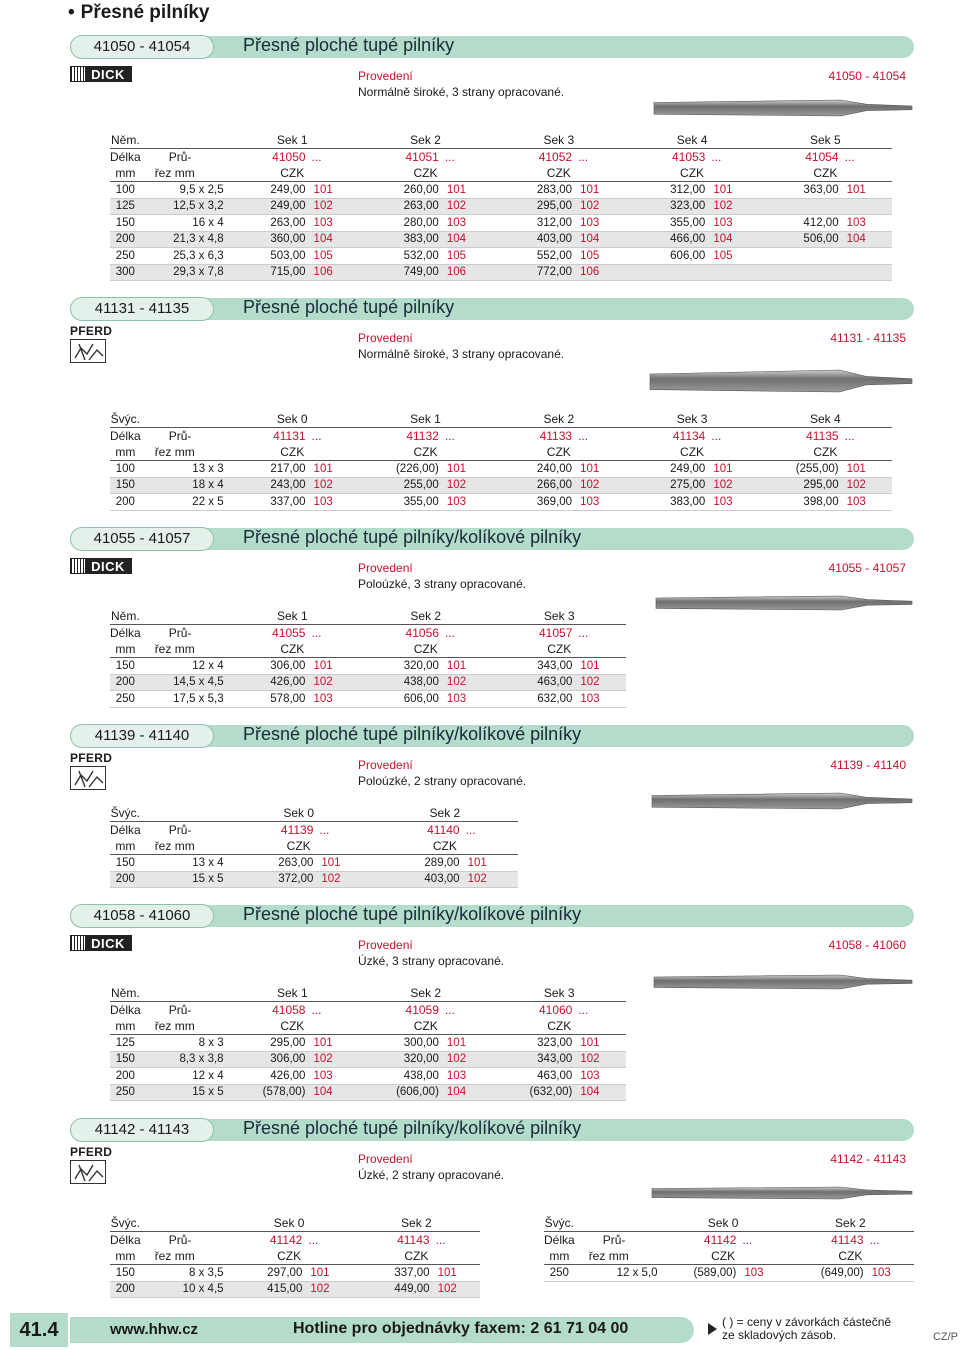  Describe the element at coordinates (665, 223) in the screenshot. I see `cell-price: 355,00` at that location.